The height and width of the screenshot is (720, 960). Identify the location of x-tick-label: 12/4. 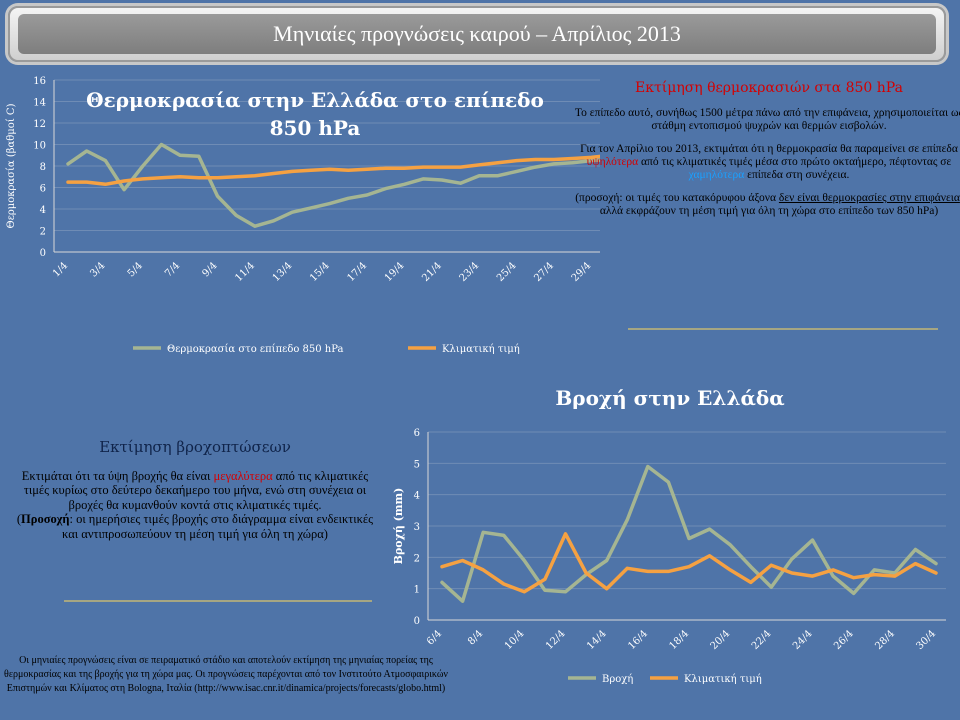
(556, 640).